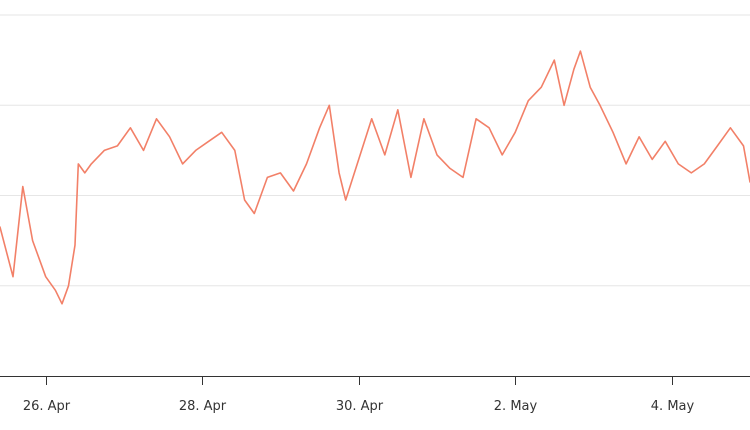 Image resolution: width=750 pixels, height=430 pixels. Describe the element at coordinates (360, 406) in the screenshot. I see `x-tick-label: 30. Apr` at that location.